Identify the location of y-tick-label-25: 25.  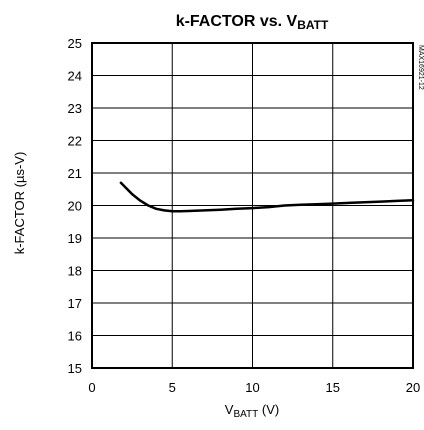
(75, 43).